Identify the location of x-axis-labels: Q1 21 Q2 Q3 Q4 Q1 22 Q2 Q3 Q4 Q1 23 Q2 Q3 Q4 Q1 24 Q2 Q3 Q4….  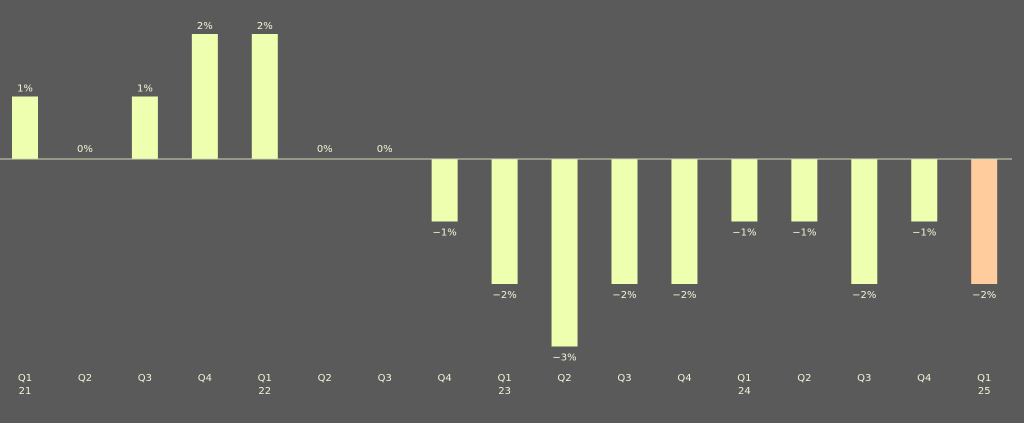
(504, 385).